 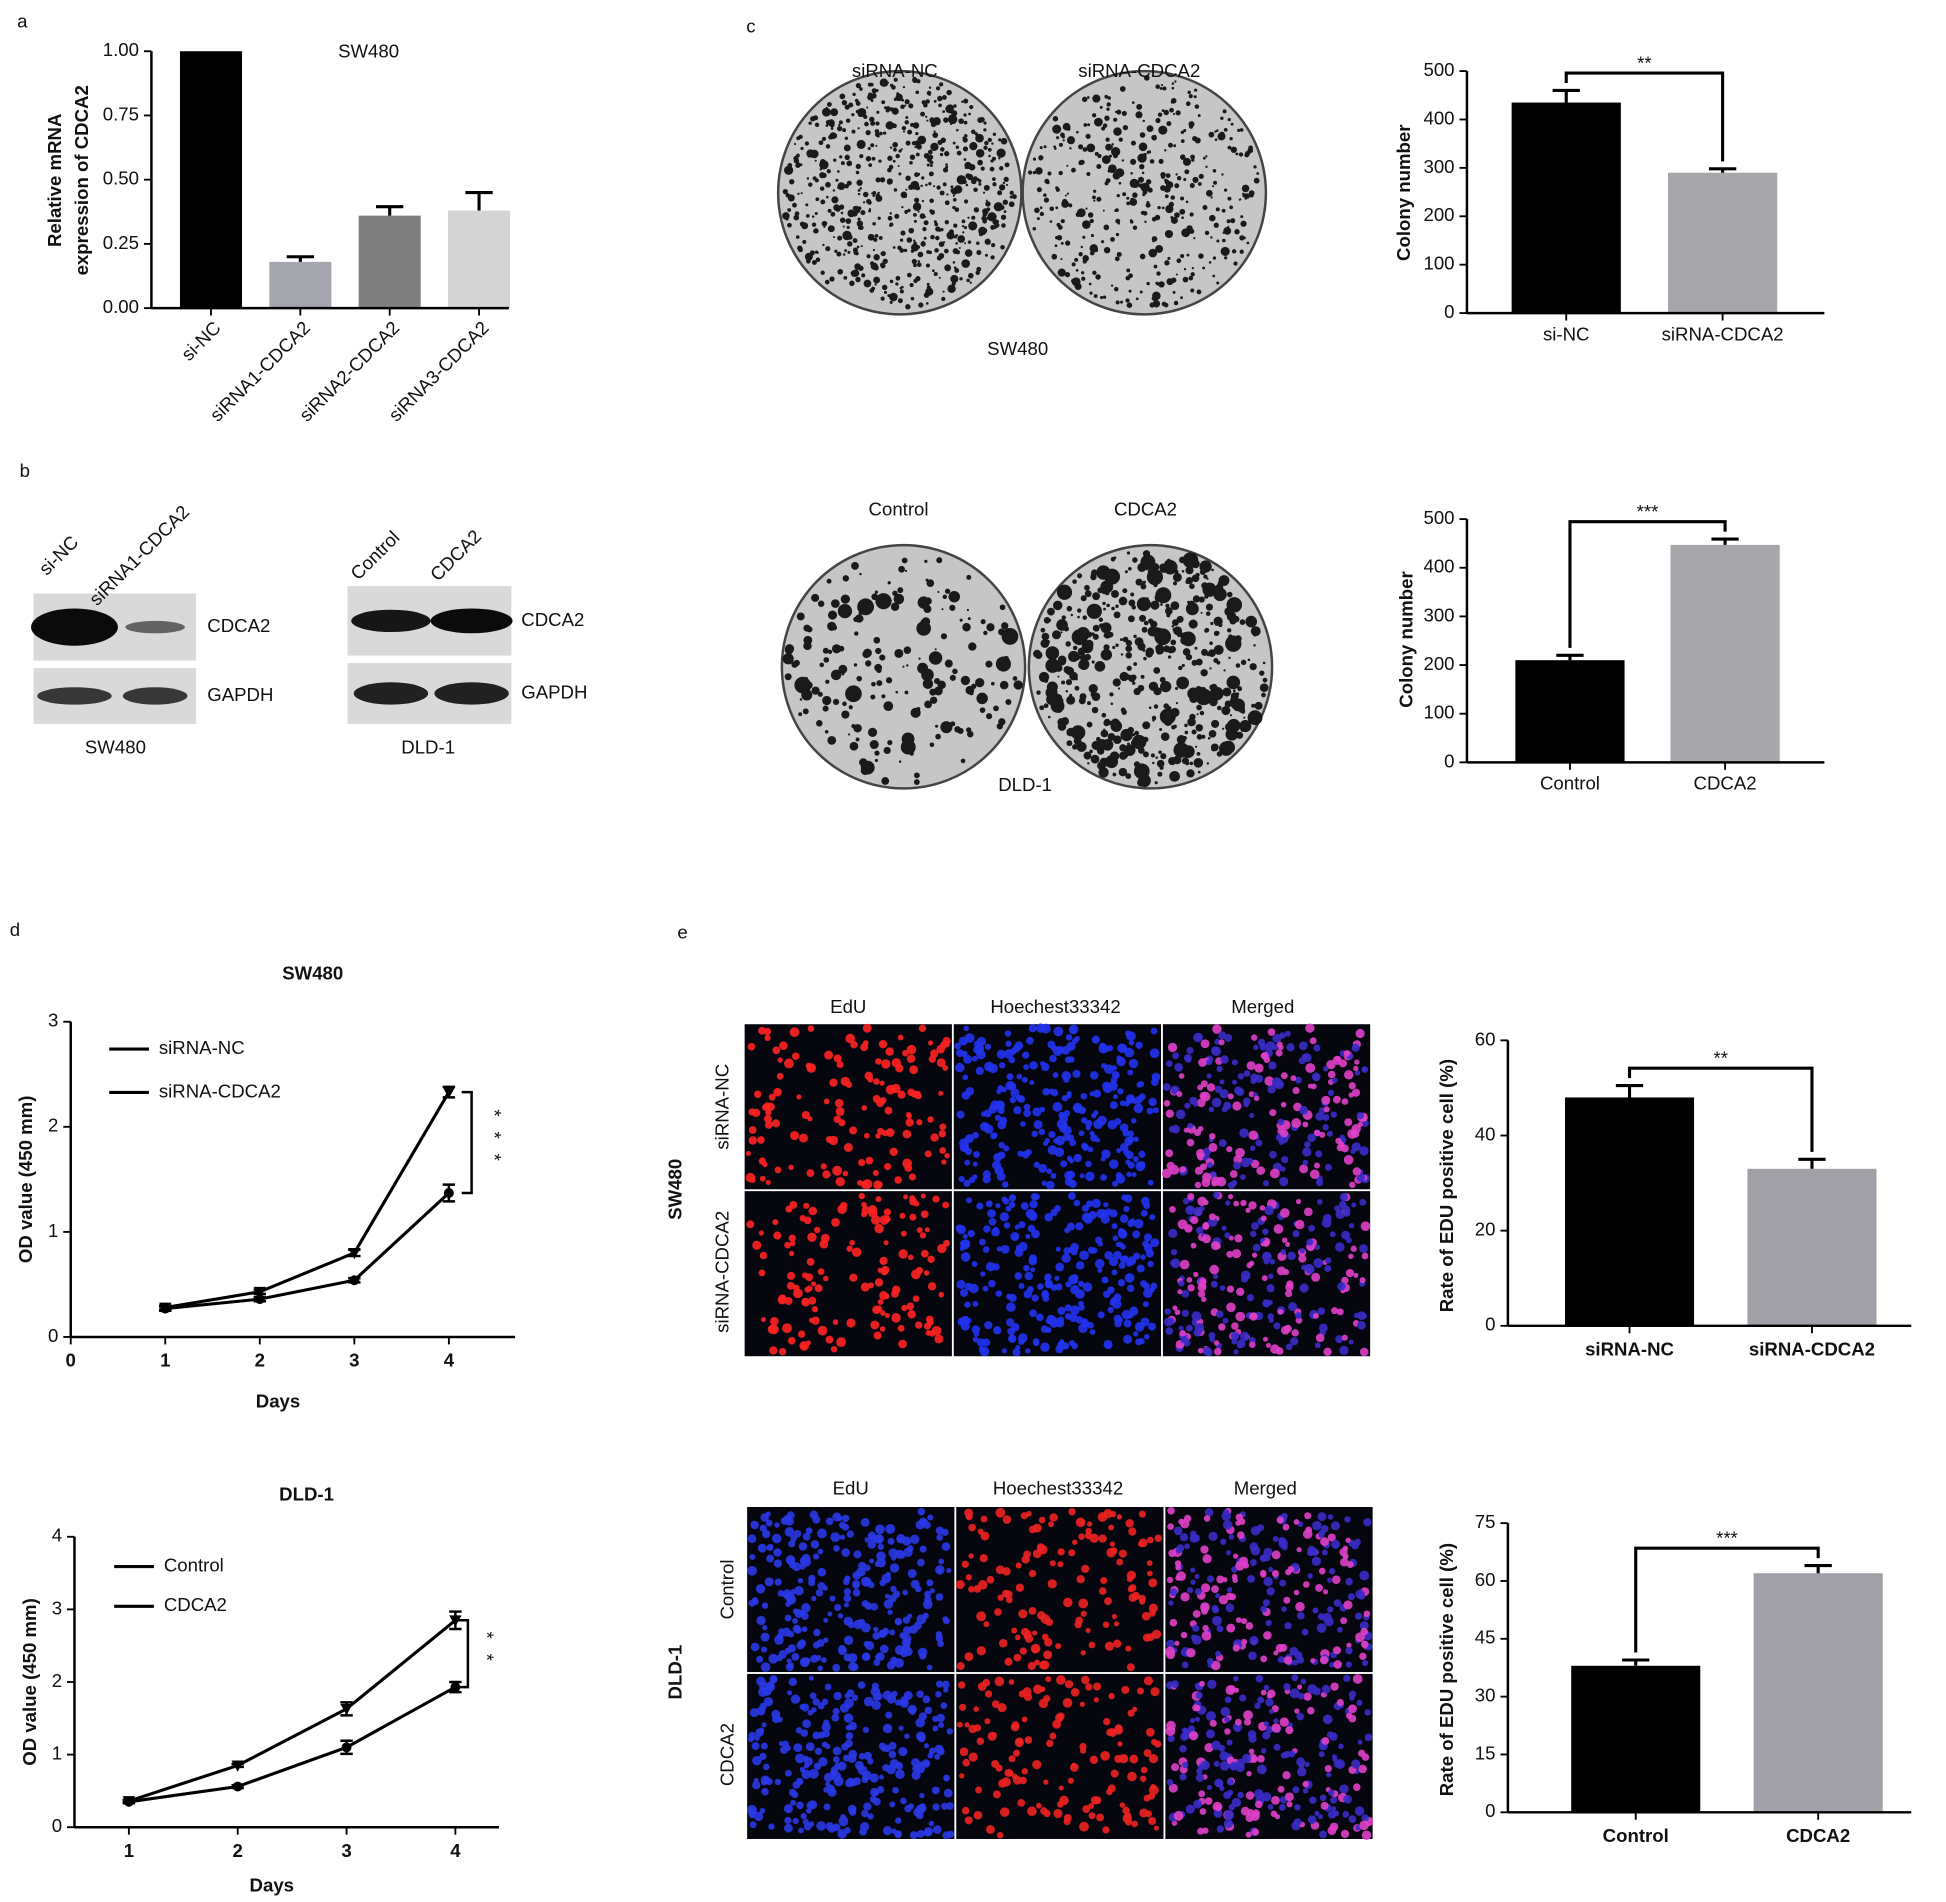 What do you see at coordinates (354, 1280) in the screenshot?
I see `marker` at bounding box center [354, 1280].